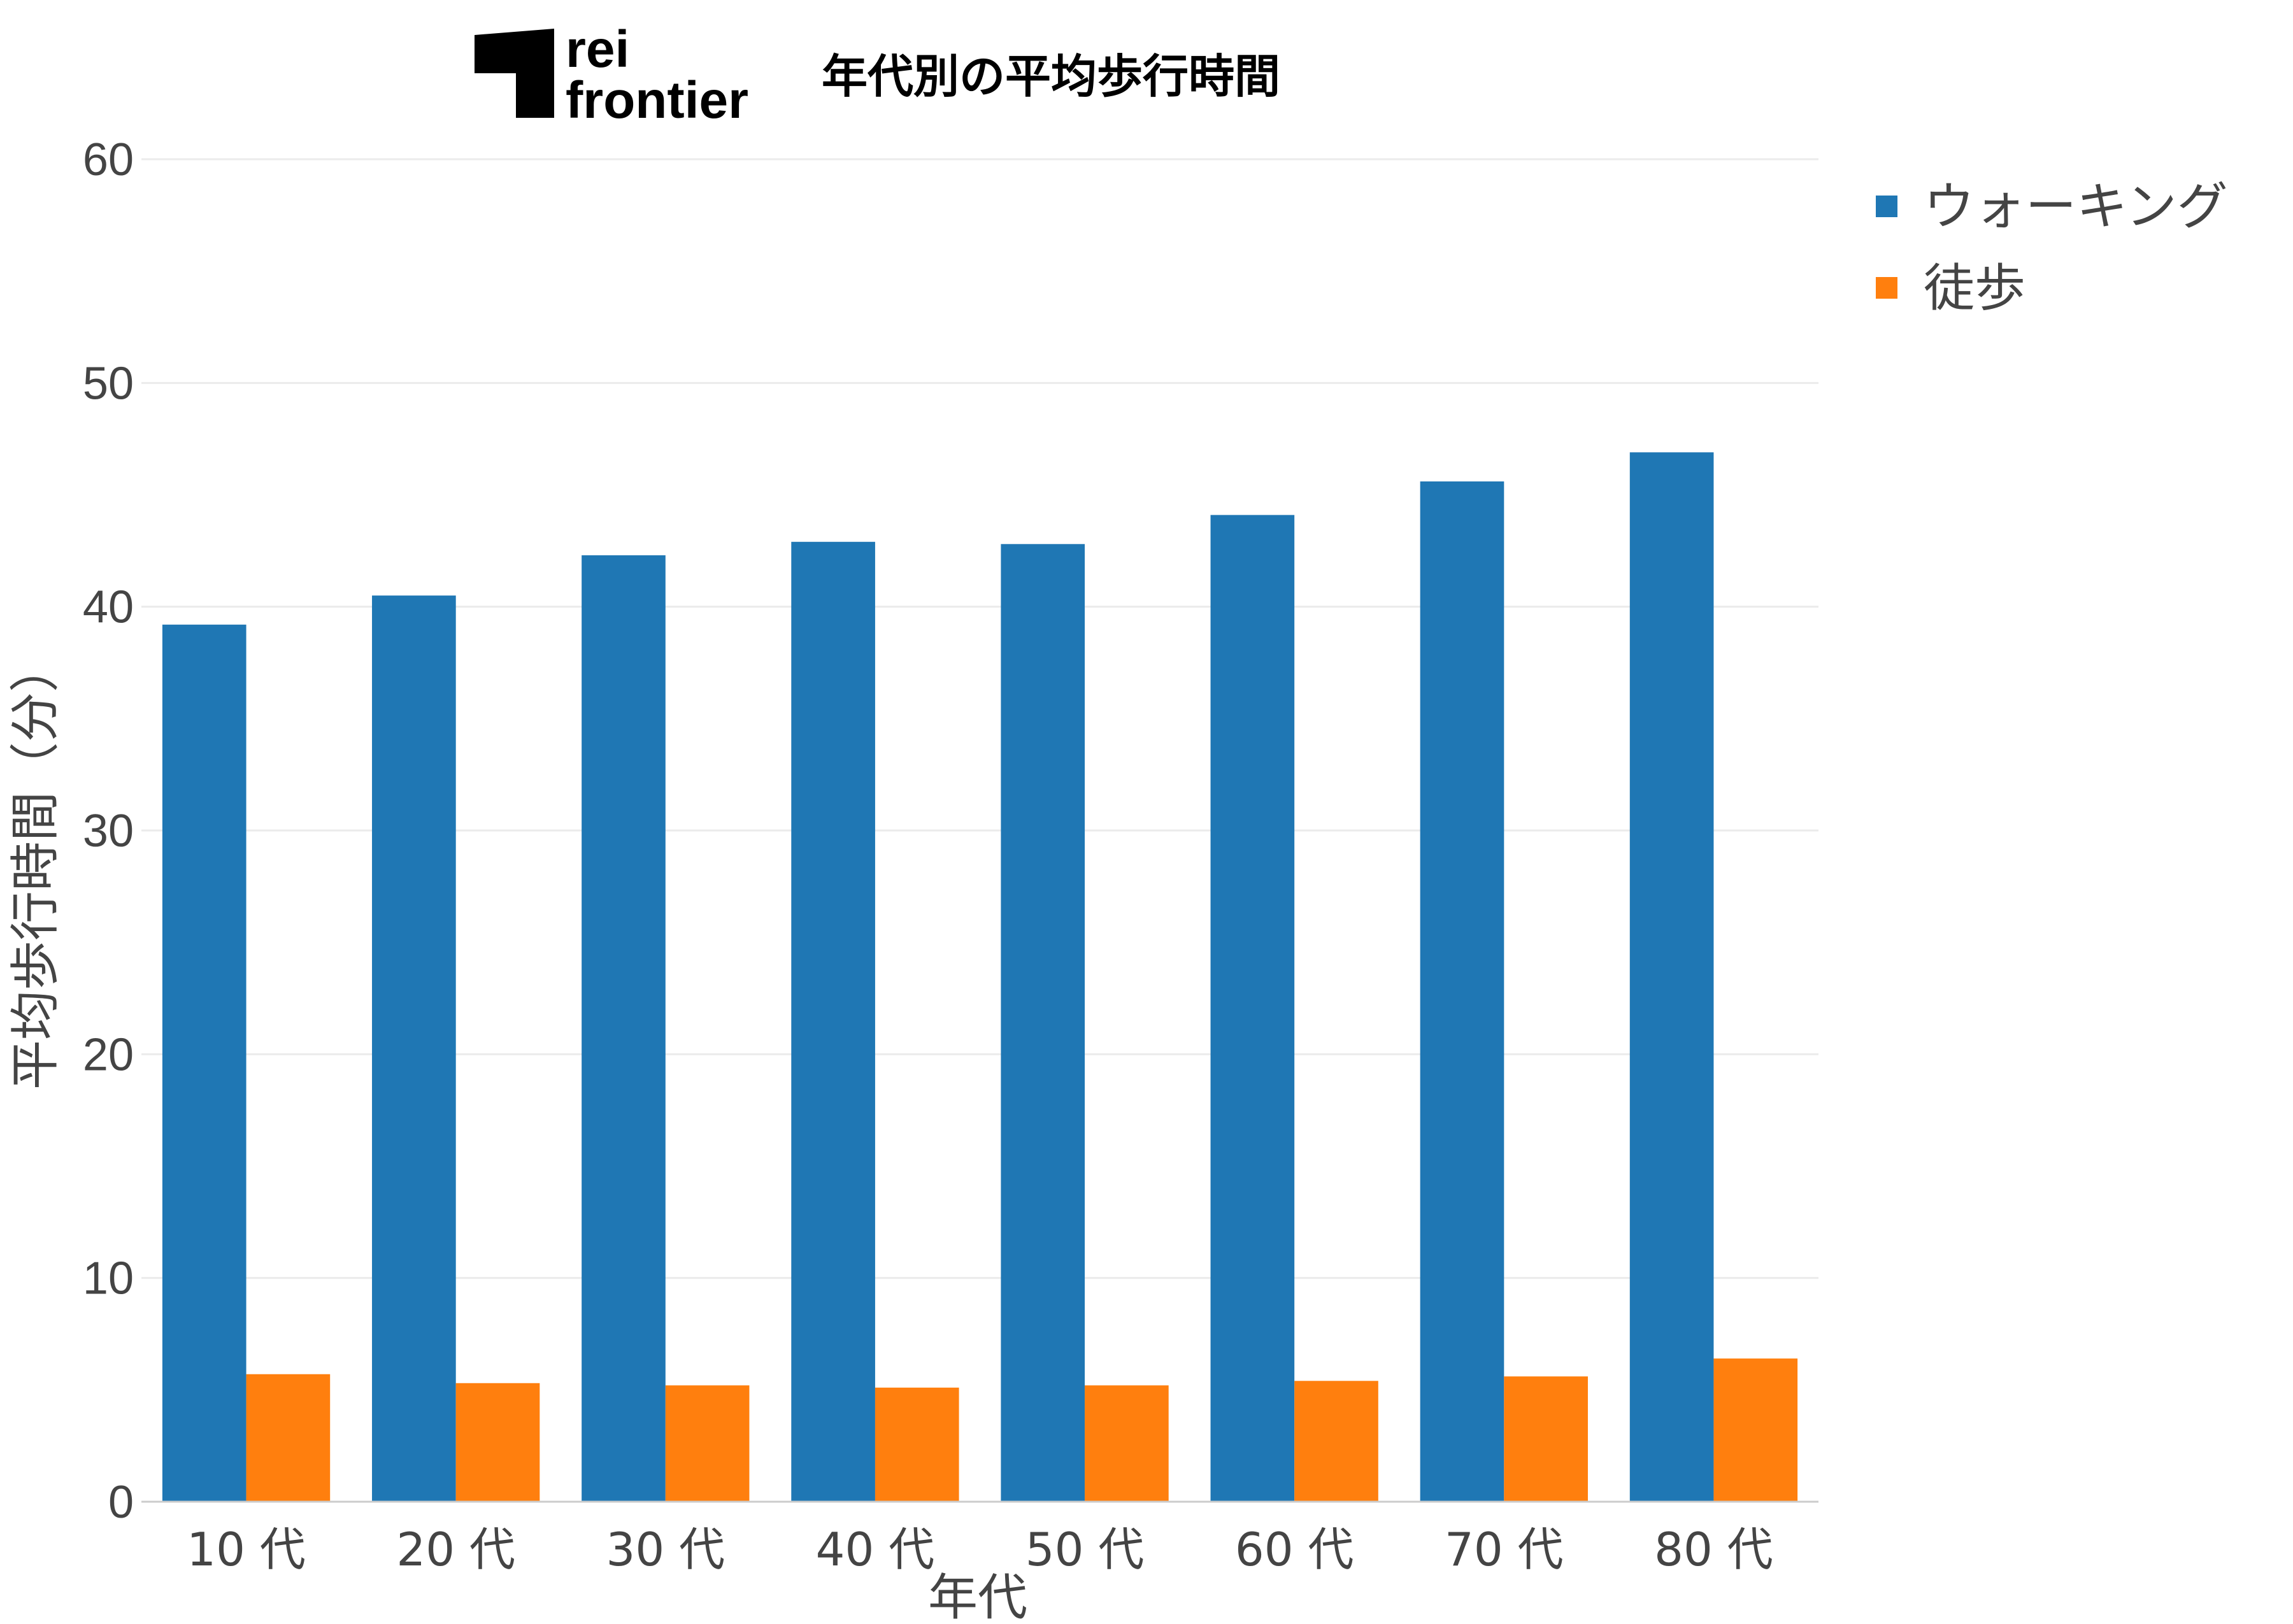  I want to click on legend-label-on-foot: 徒歩, so click(1974, 288).